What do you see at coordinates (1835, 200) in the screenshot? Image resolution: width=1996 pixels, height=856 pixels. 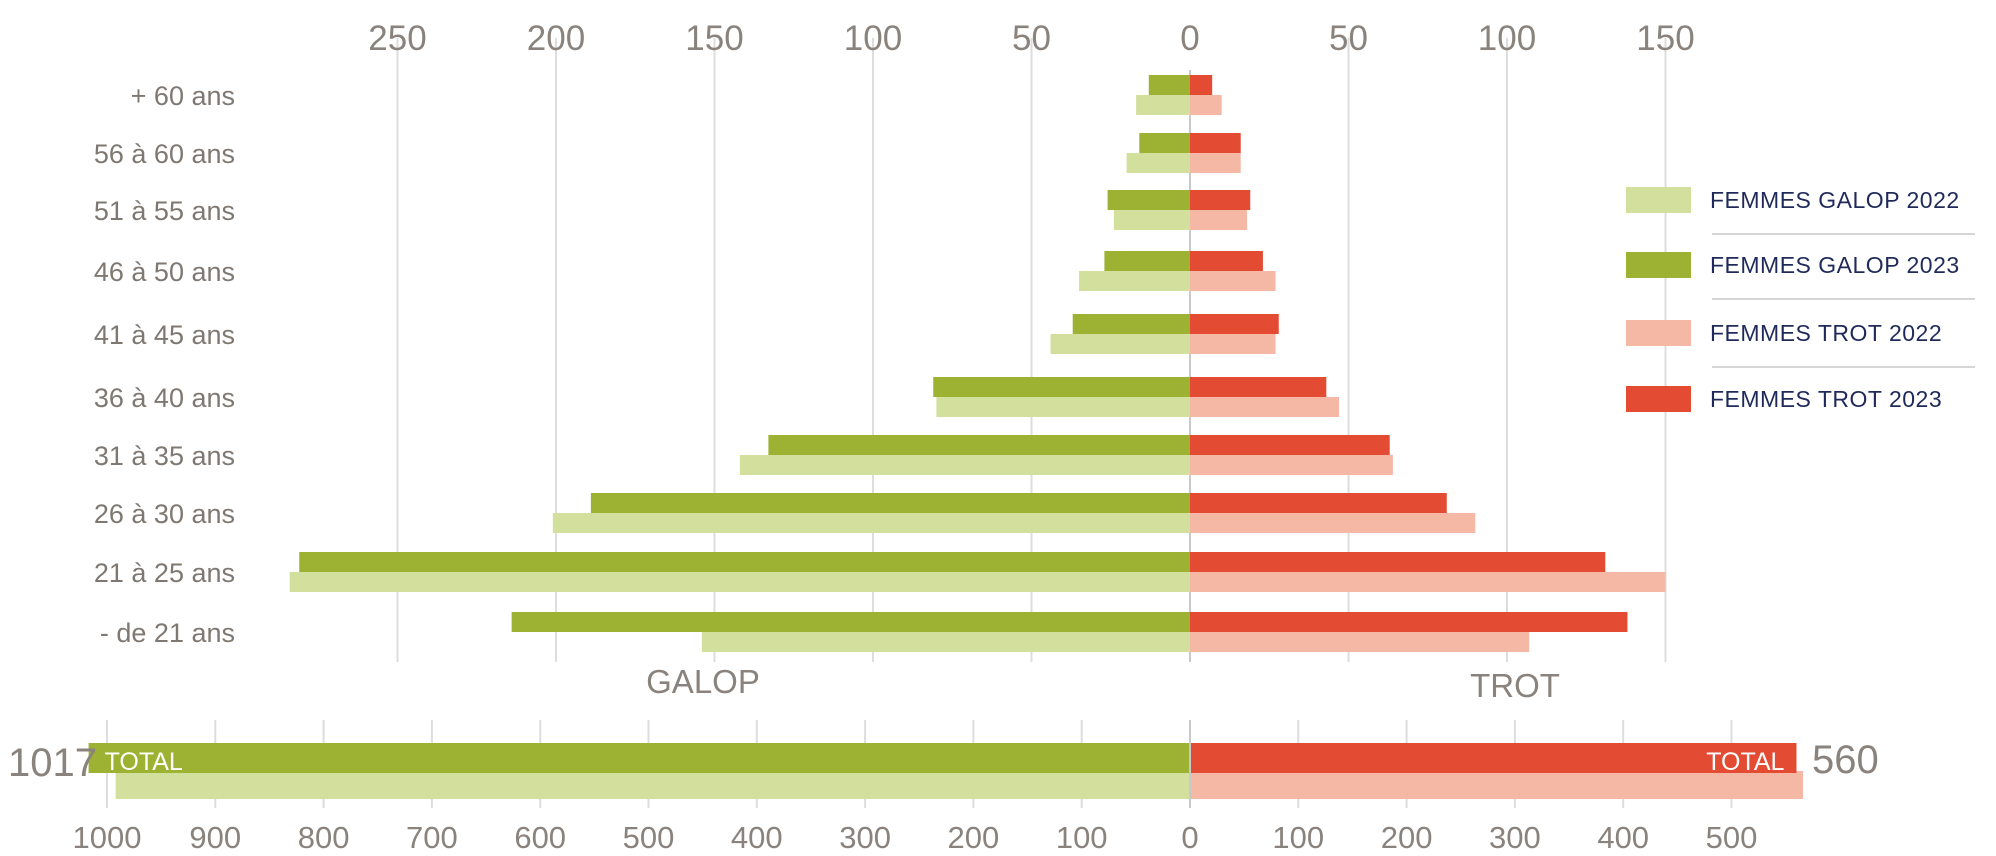 I see `legend-label-femmes-galop-2022: FEMMES GALOP 2022` at bounding box center [1835, 200].